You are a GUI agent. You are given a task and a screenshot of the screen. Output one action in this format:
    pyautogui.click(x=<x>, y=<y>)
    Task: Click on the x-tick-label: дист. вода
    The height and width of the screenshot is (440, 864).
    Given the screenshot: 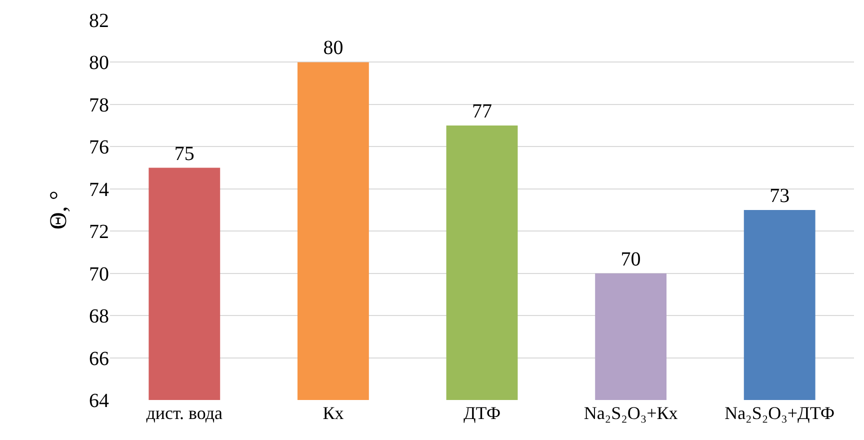 What is the action you would take?
    pyautogui.click(x=184, y=413)
    